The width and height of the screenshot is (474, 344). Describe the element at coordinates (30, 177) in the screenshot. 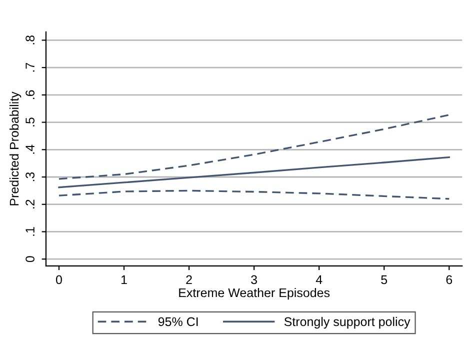

I see `y-tick-label: .3` at that location.